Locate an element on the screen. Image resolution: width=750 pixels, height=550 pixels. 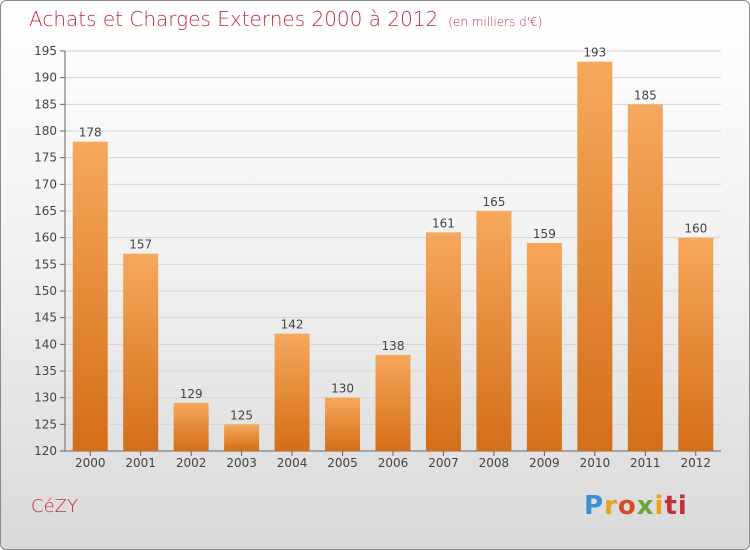
logo-letter: x is located at coordinates (645, 506).